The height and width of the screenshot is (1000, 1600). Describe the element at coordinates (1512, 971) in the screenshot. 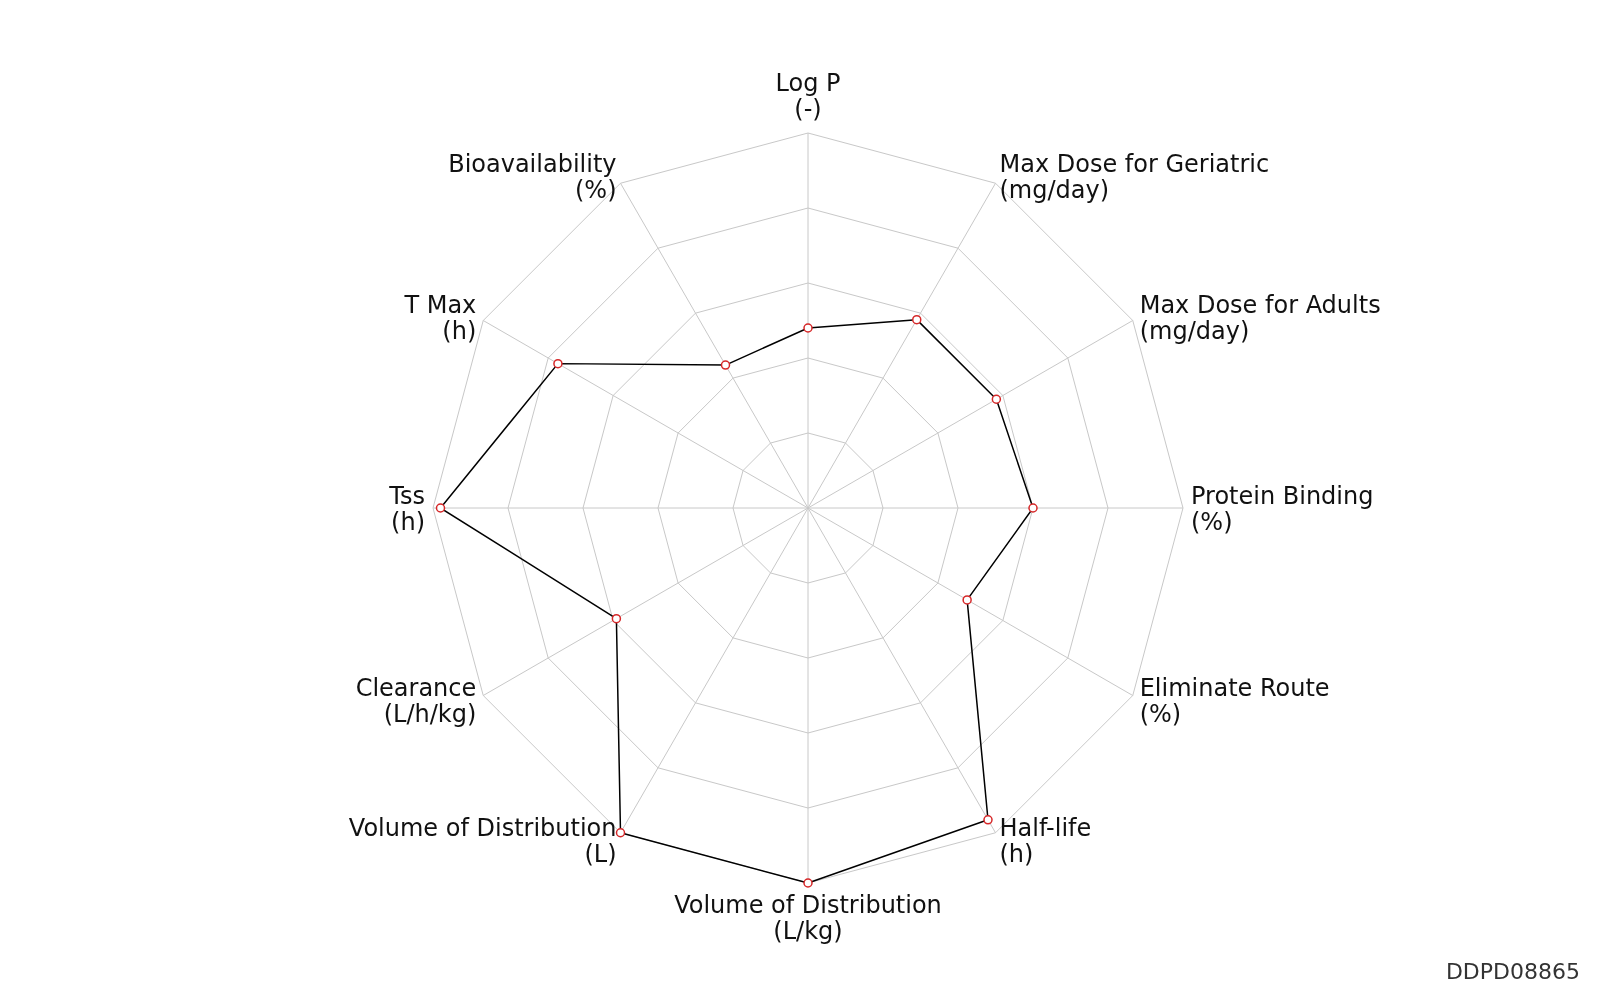

I see `text: DDPD08865` at that location.